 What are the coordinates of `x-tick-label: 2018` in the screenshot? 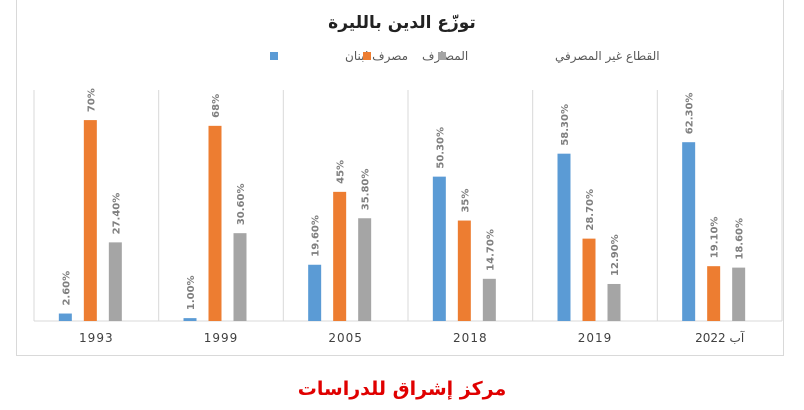 It's located at (470, 338).